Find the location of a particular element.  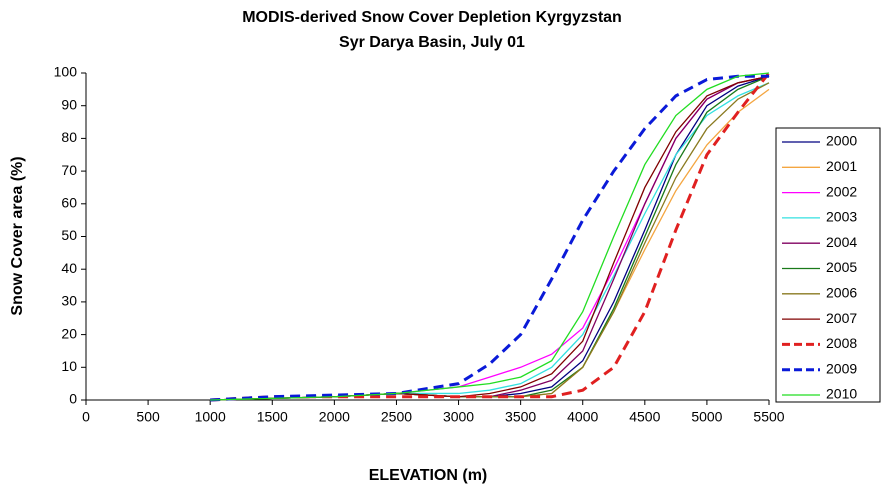

legend-label: 2000 is located at coordinates (841, 141).